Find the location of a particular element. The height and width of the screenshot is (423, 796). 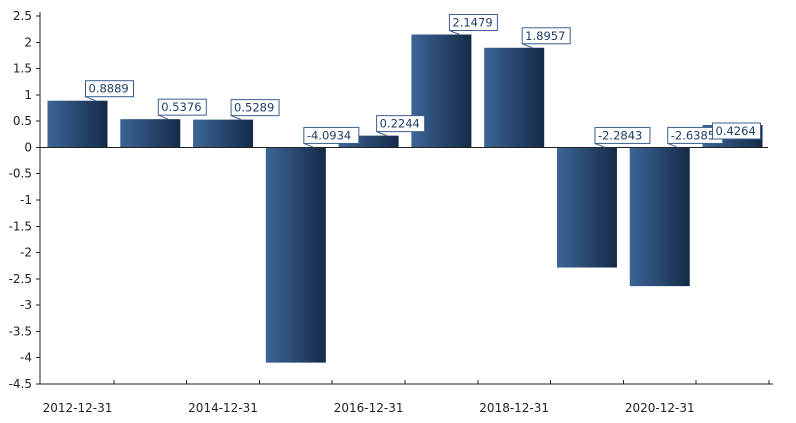

y-tick-label: -2.5 is located at coordinates (20, 279).